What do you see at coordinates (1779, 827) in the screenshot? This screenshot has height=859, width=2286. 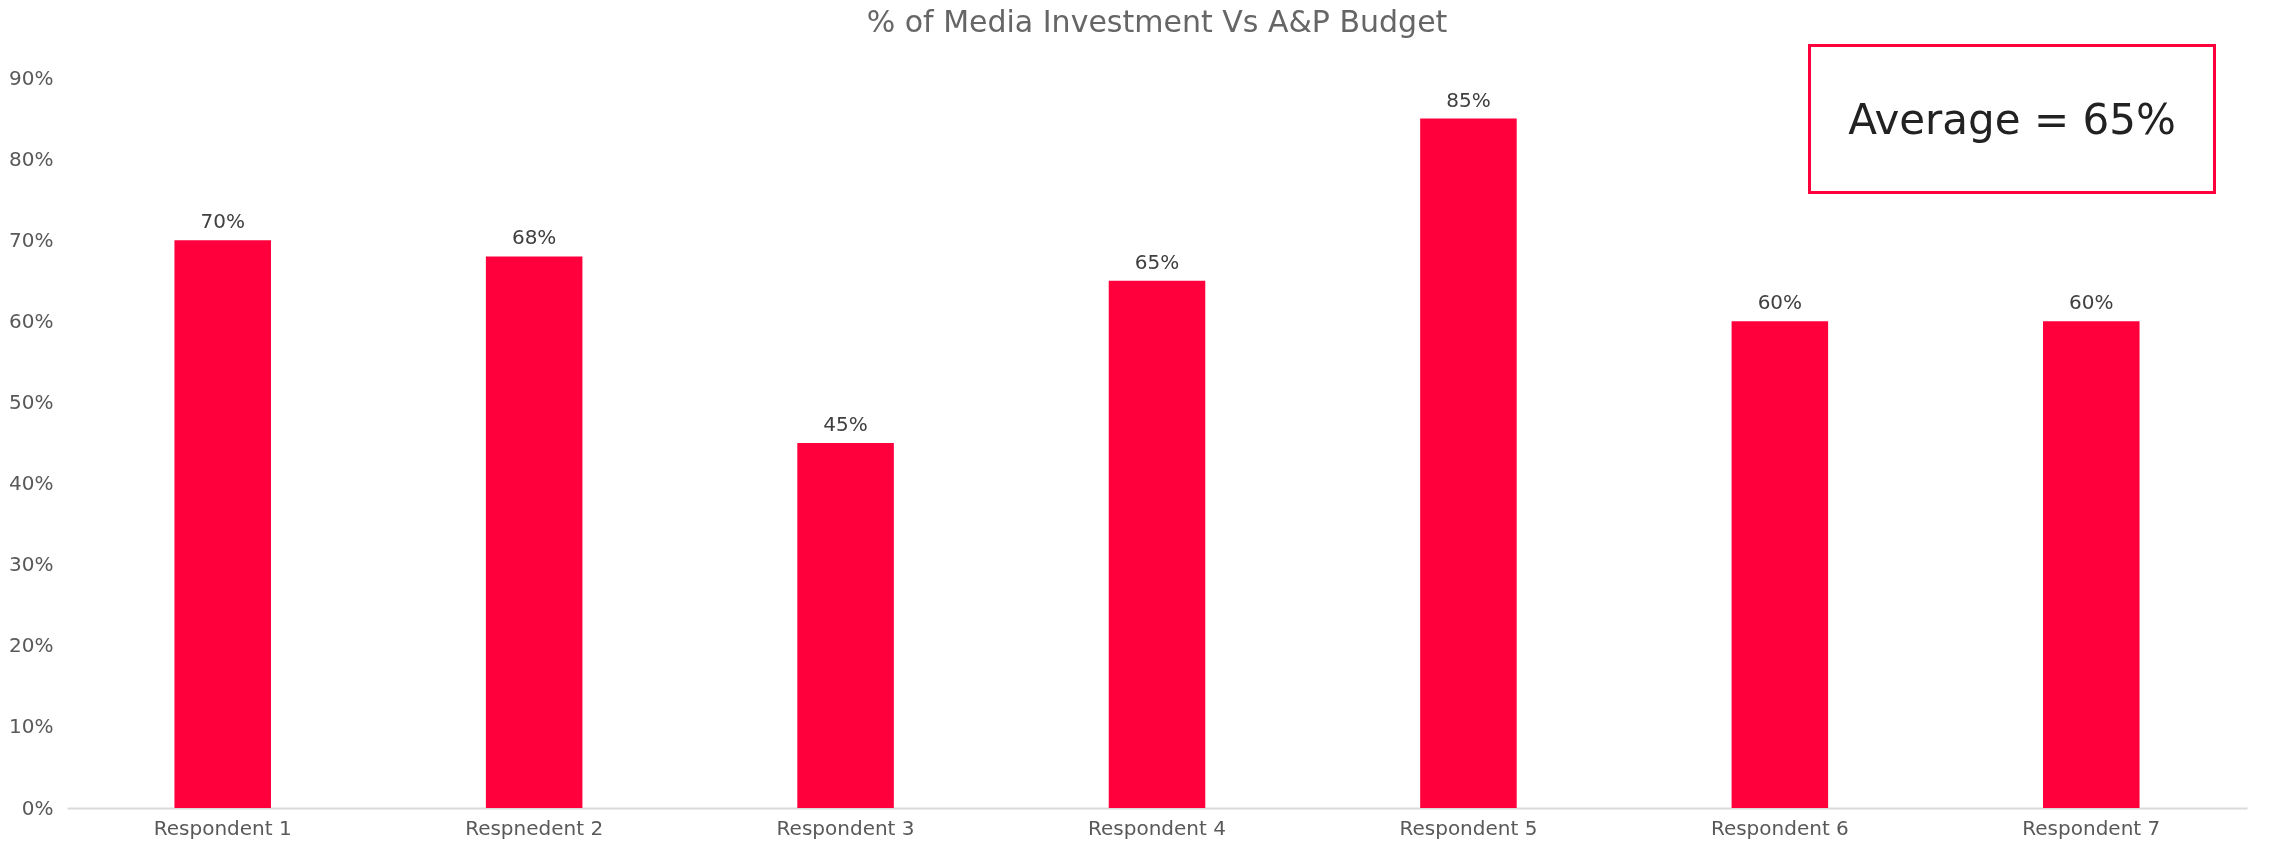 I see `x-tick-label: Respondent 6` at bounding box center [1779, 827].